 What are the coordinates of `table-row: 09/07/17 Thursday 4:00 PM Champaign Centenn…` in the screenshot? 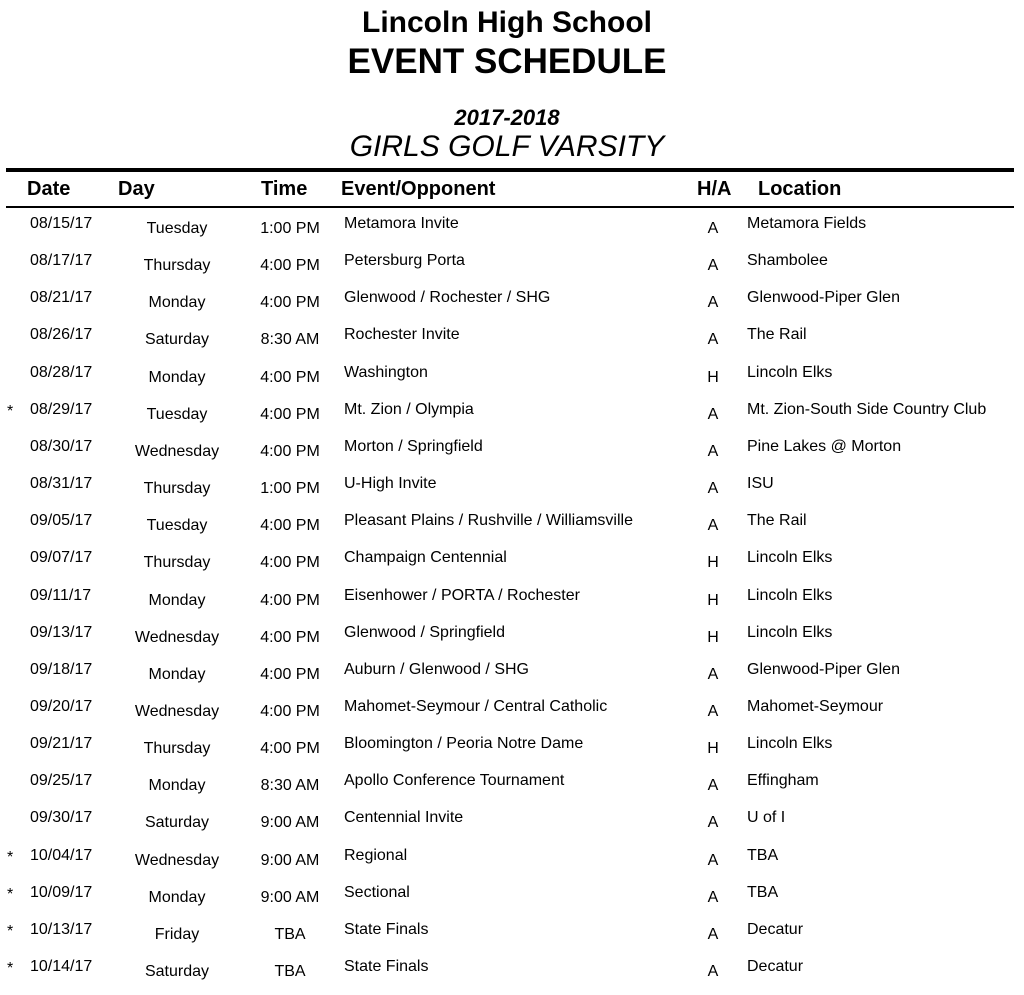 It's located at (512, 567).